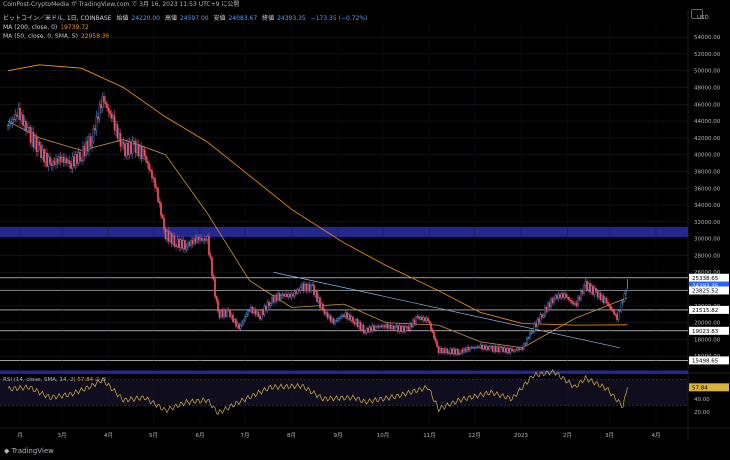  What do you see at coordinates (707, 172) in the screenshot?
I see `price-tick-label: 38000.00` at bounding box center [707, 172].